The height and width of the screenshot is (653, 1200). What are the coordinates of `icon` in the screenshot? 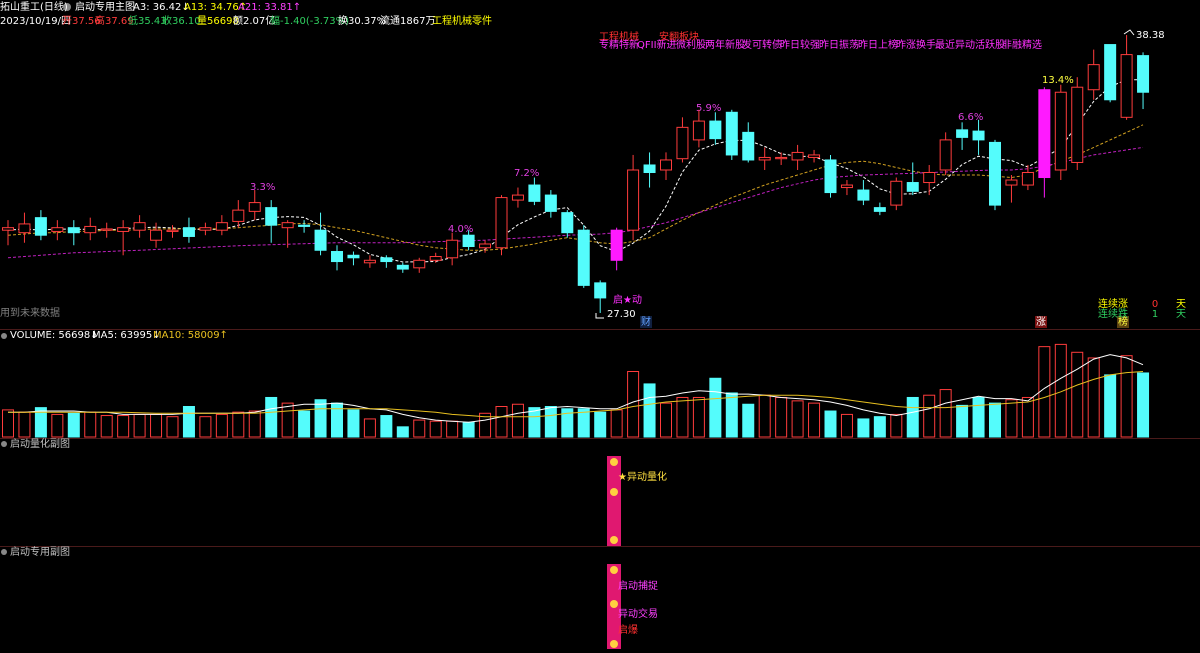 It's located at (67, 7).